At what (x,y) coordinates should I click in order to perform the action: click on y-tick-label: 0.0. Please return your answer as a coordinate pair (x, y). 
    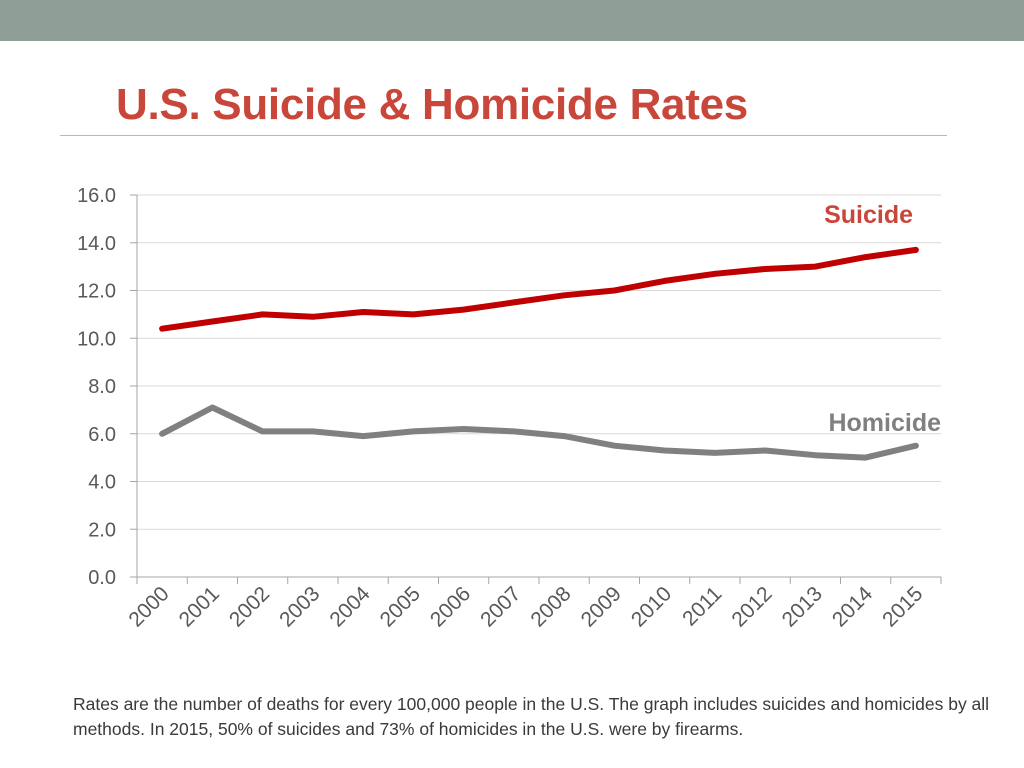
    Looking at the image, I should click on (102, 578).